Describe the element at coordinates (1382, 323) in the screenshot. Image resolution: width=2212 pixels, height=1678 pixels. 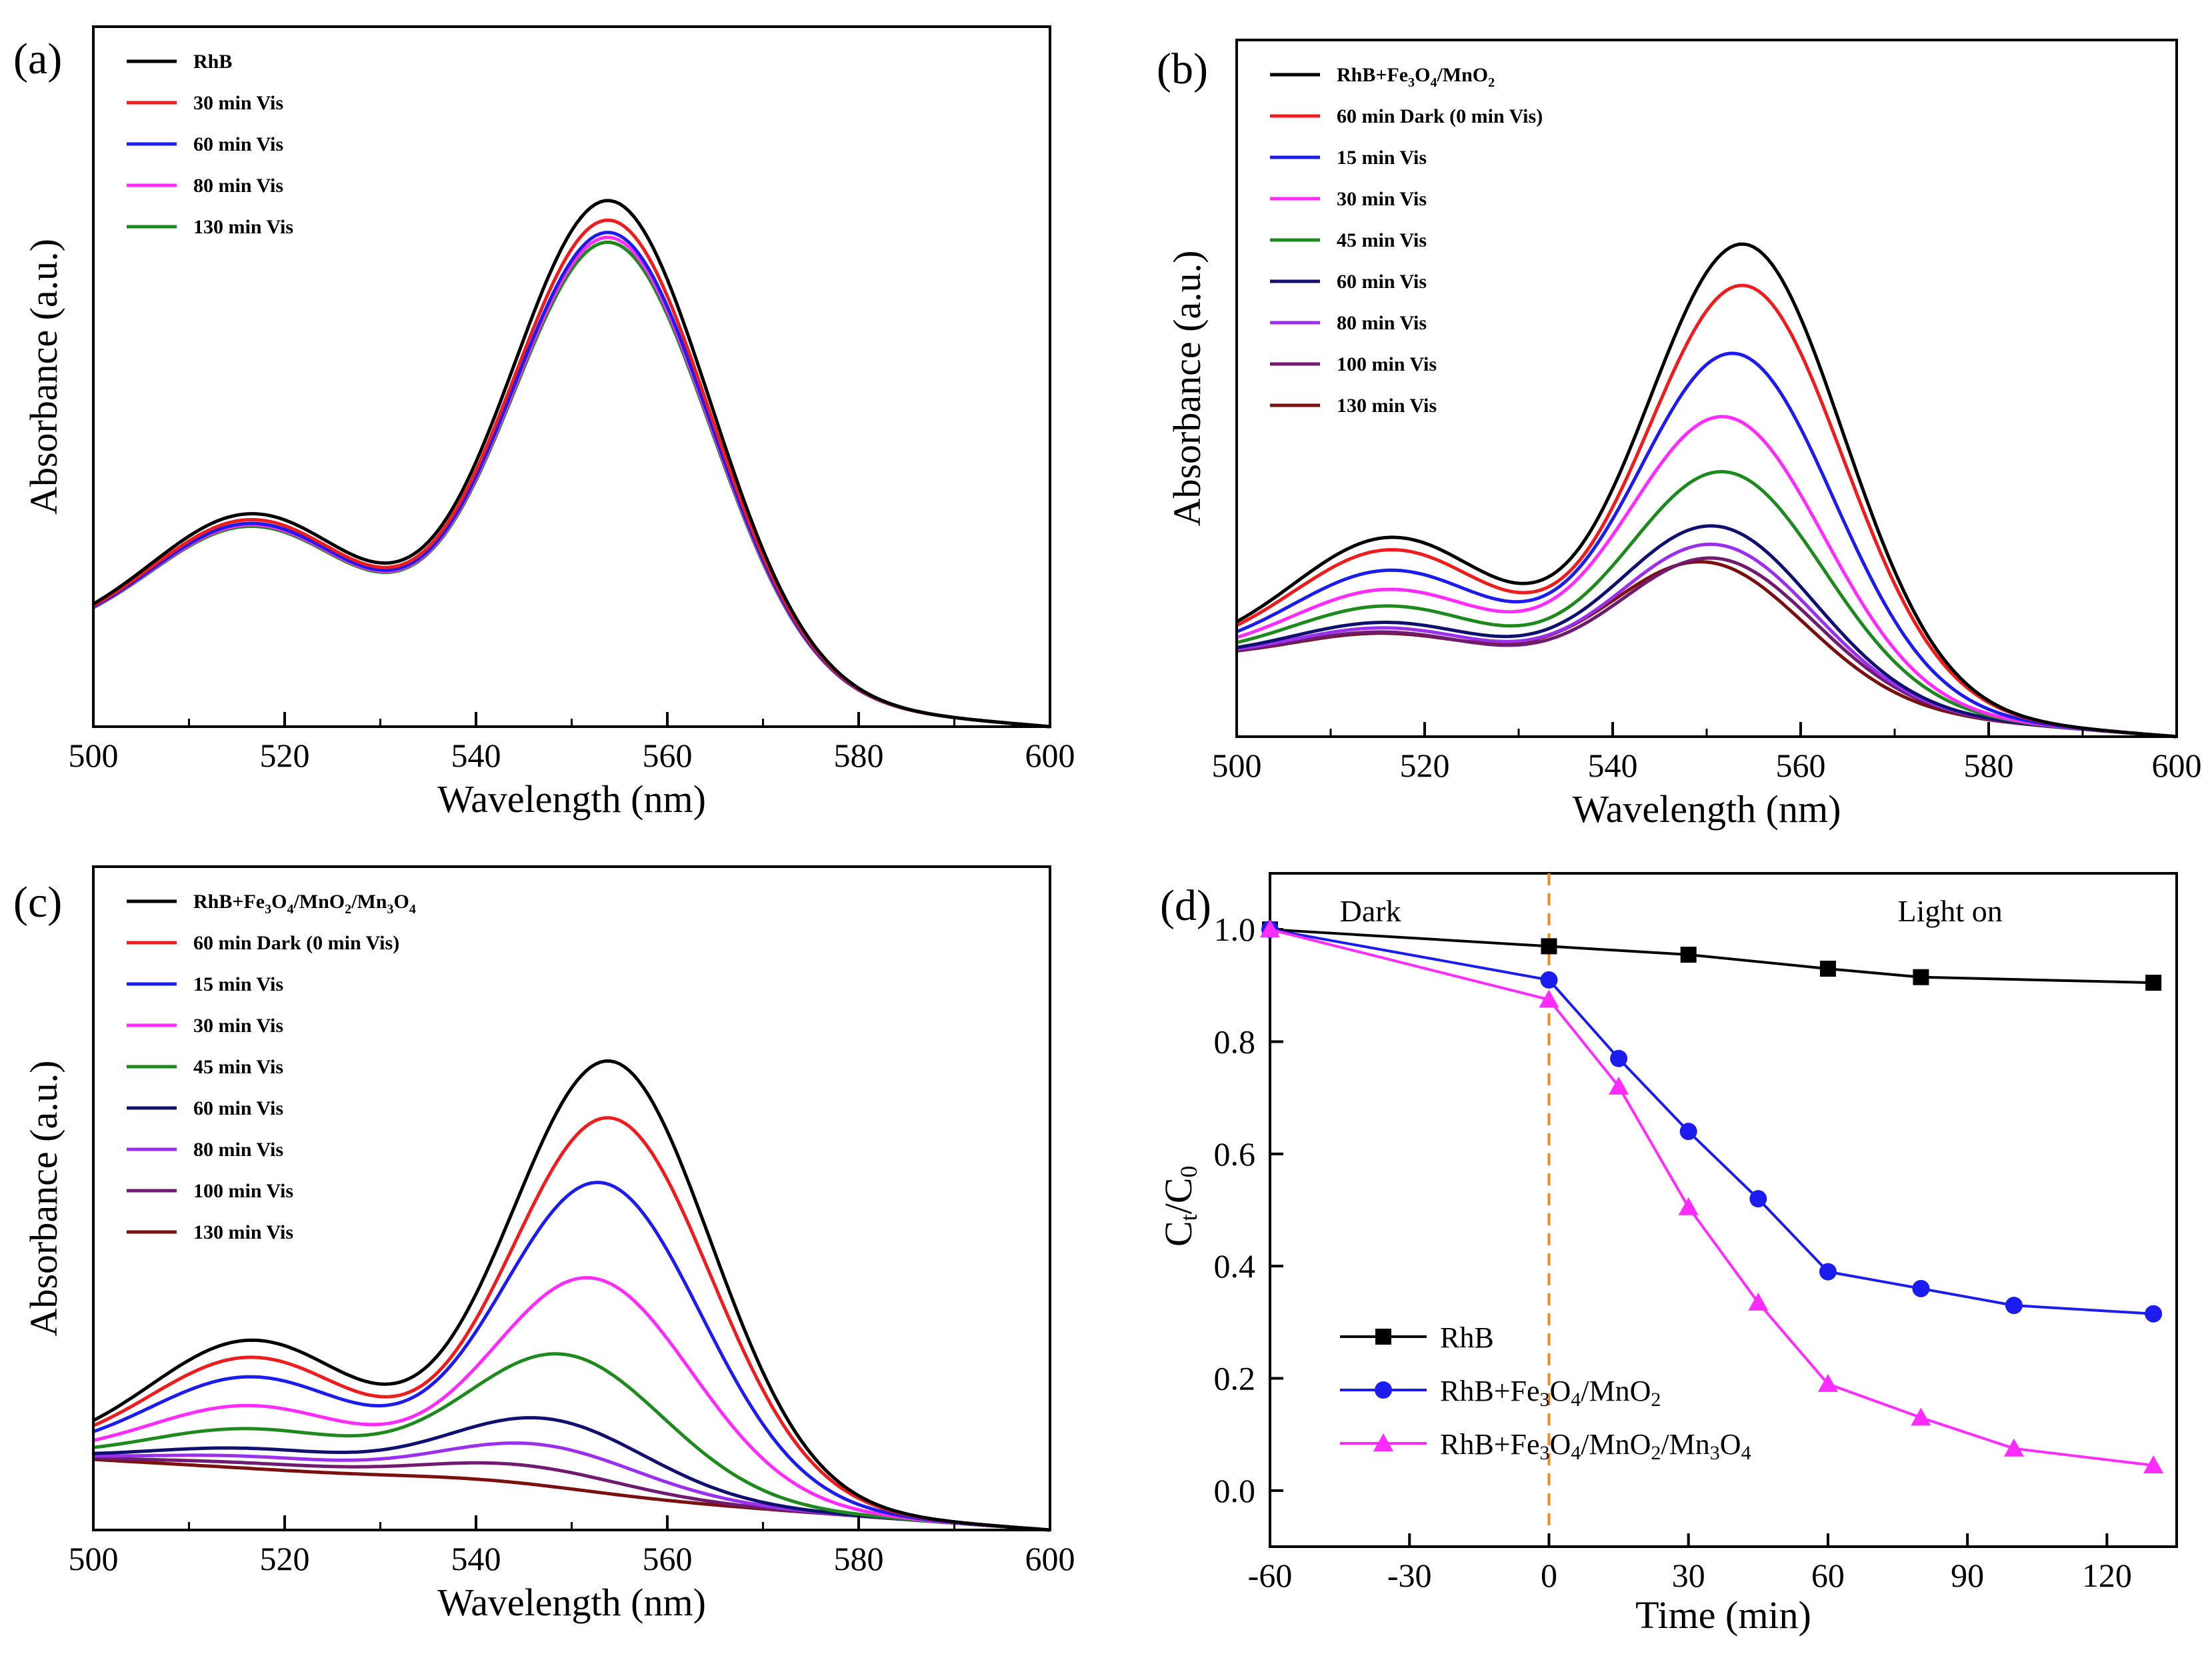
I see `legend-label-7: 80 min Vis` at that location.